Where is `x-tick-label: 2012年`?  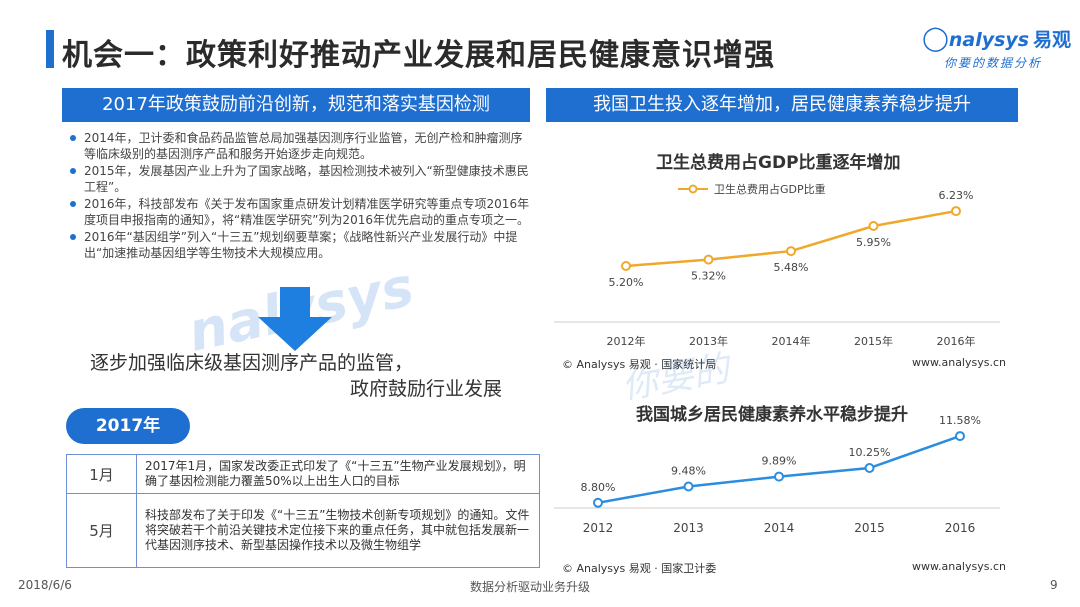
x-tick-label: 2012年 is located at coordinates (626, 341).